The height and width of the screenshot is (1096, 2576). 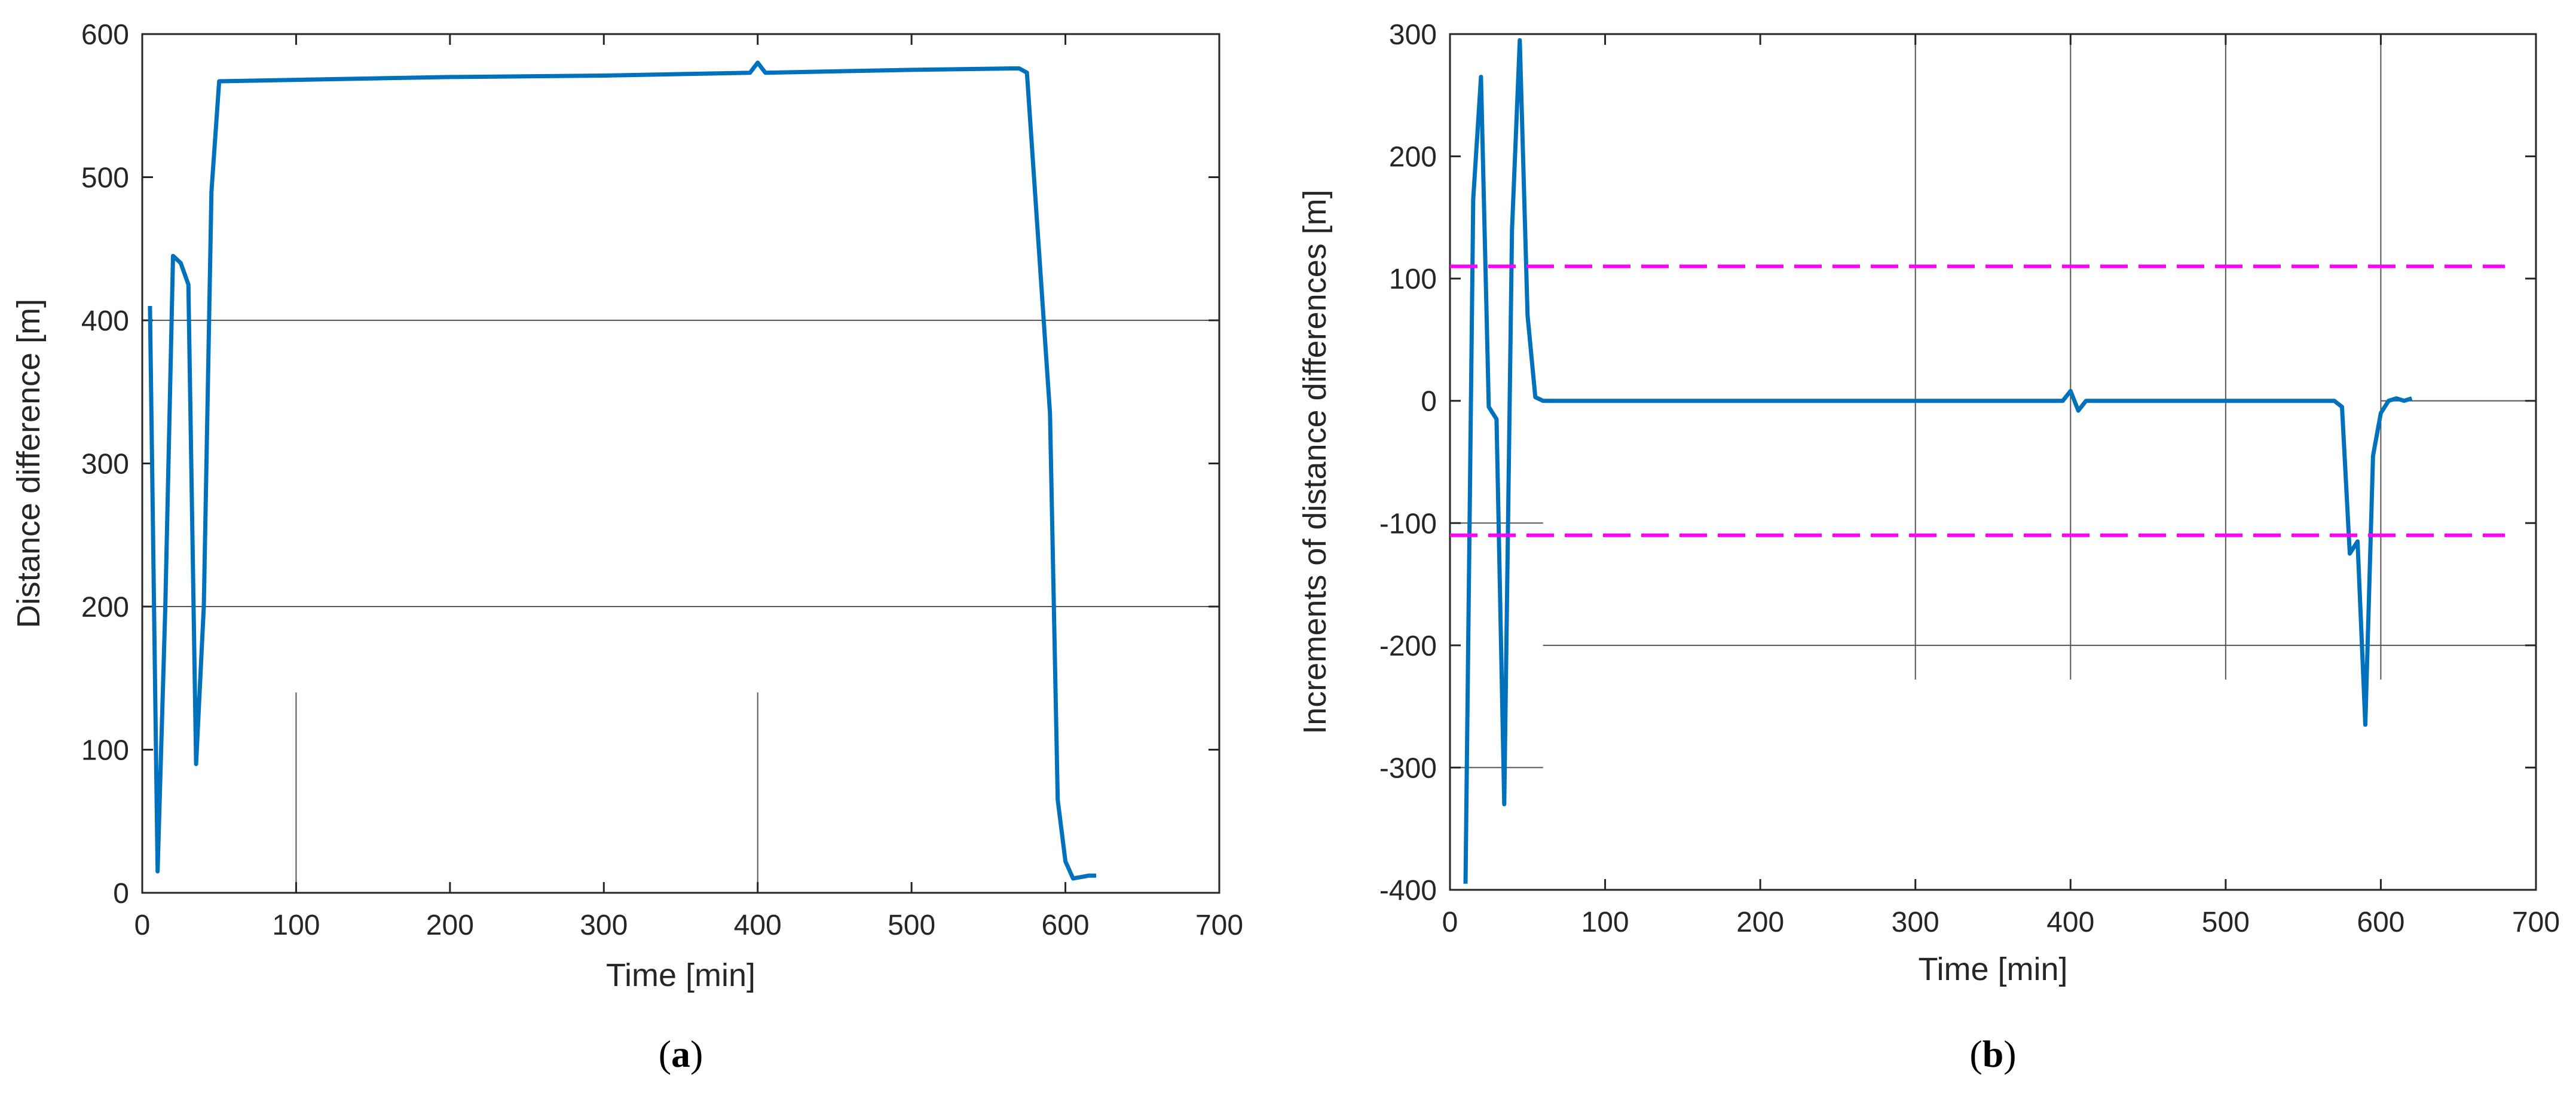 What do you see at coordinates (105, 35) in the screenshot?
I see `y-tick-label: 600` at bounding box center [105, 35].